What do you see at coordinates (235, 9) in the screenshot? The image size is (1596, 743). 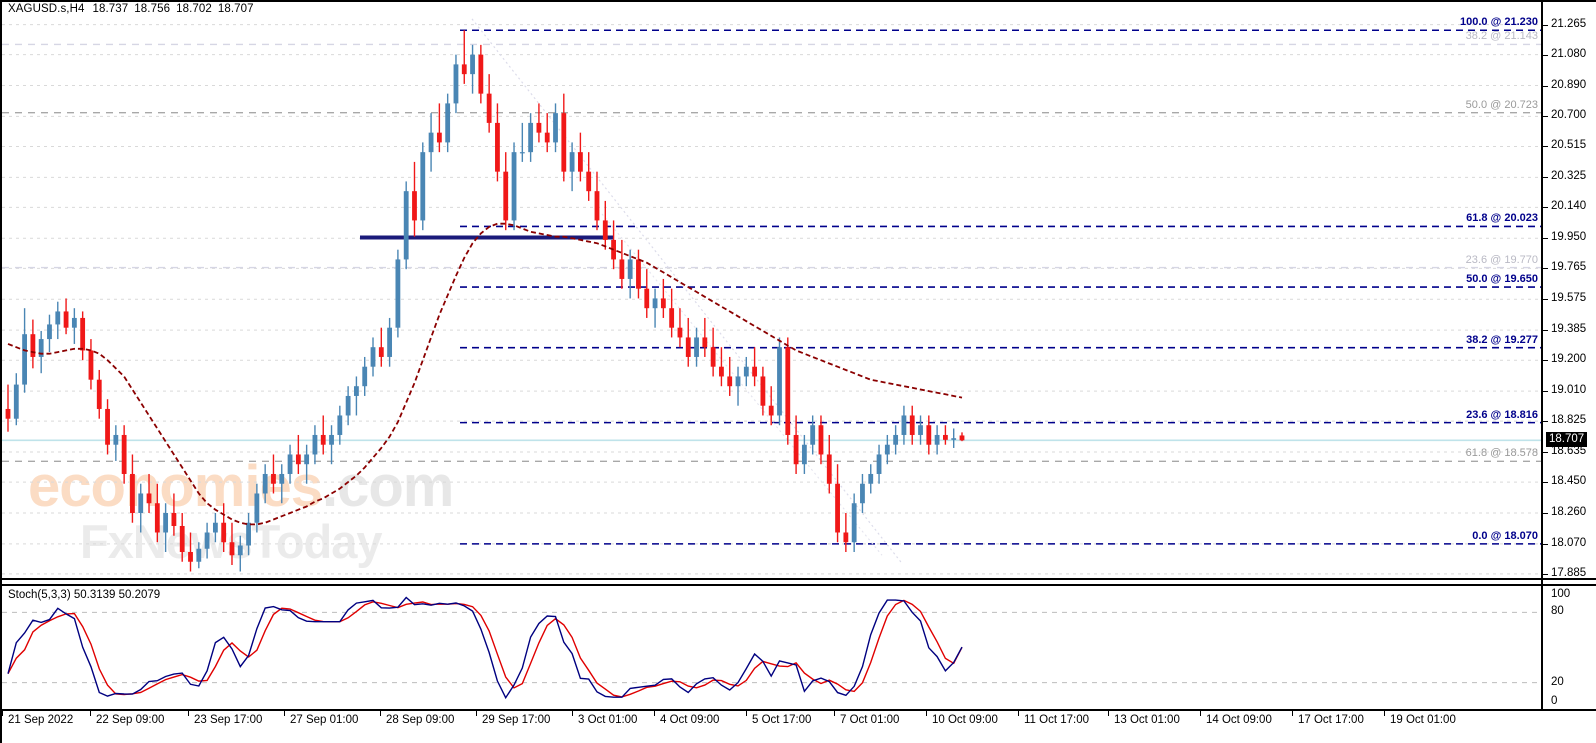 I see `ohlc-close: 18.707` at bounding box center [235, 9].